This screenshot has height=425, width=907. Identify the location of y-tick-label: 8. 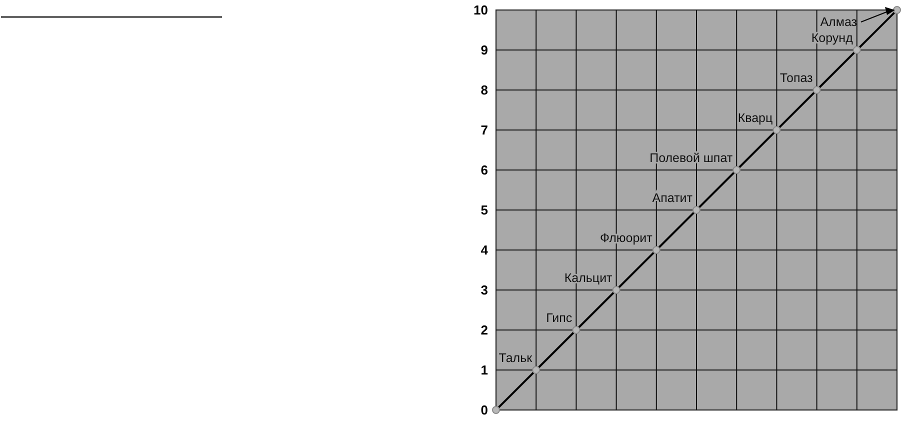
(484, 90).